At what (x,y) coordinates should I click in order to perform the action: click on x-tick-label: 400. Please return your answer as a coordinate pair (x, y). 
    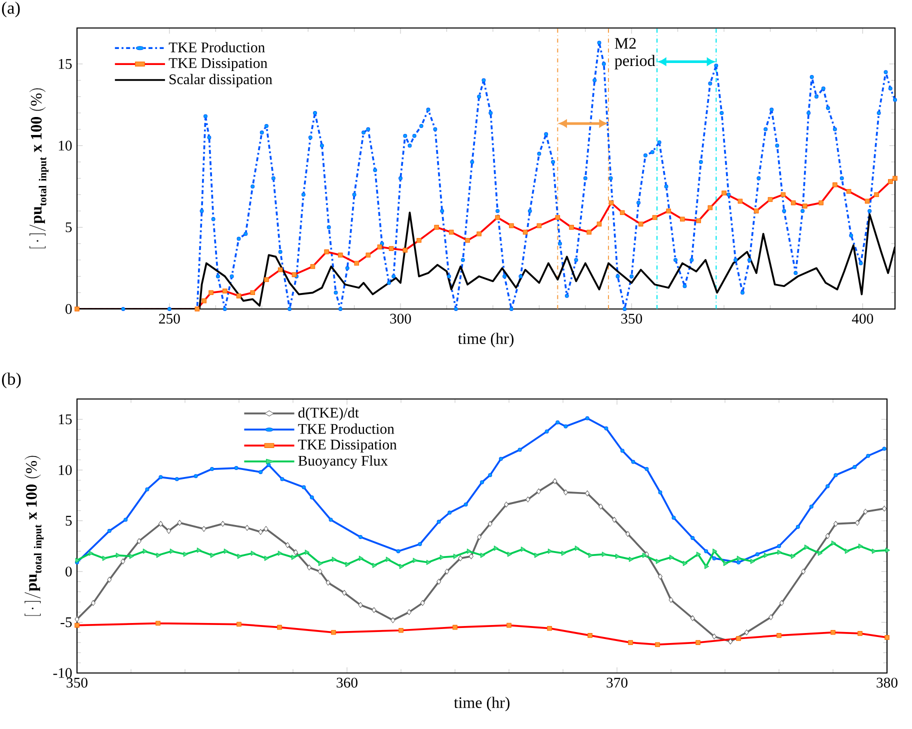
    Looking at the image, I should click on (863, 319).